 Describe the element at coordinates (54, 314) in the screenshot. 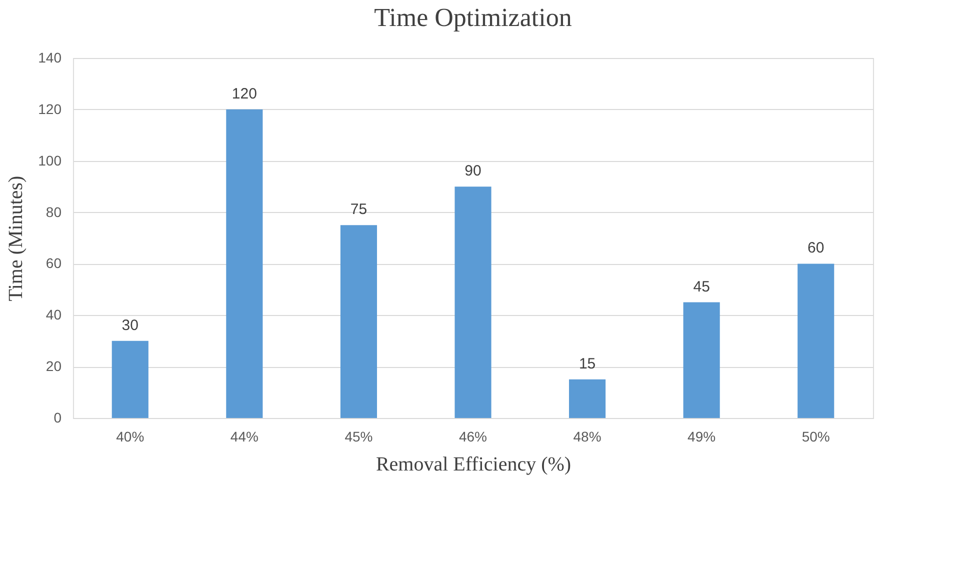

I see `y-tick-label: 40` at that location.